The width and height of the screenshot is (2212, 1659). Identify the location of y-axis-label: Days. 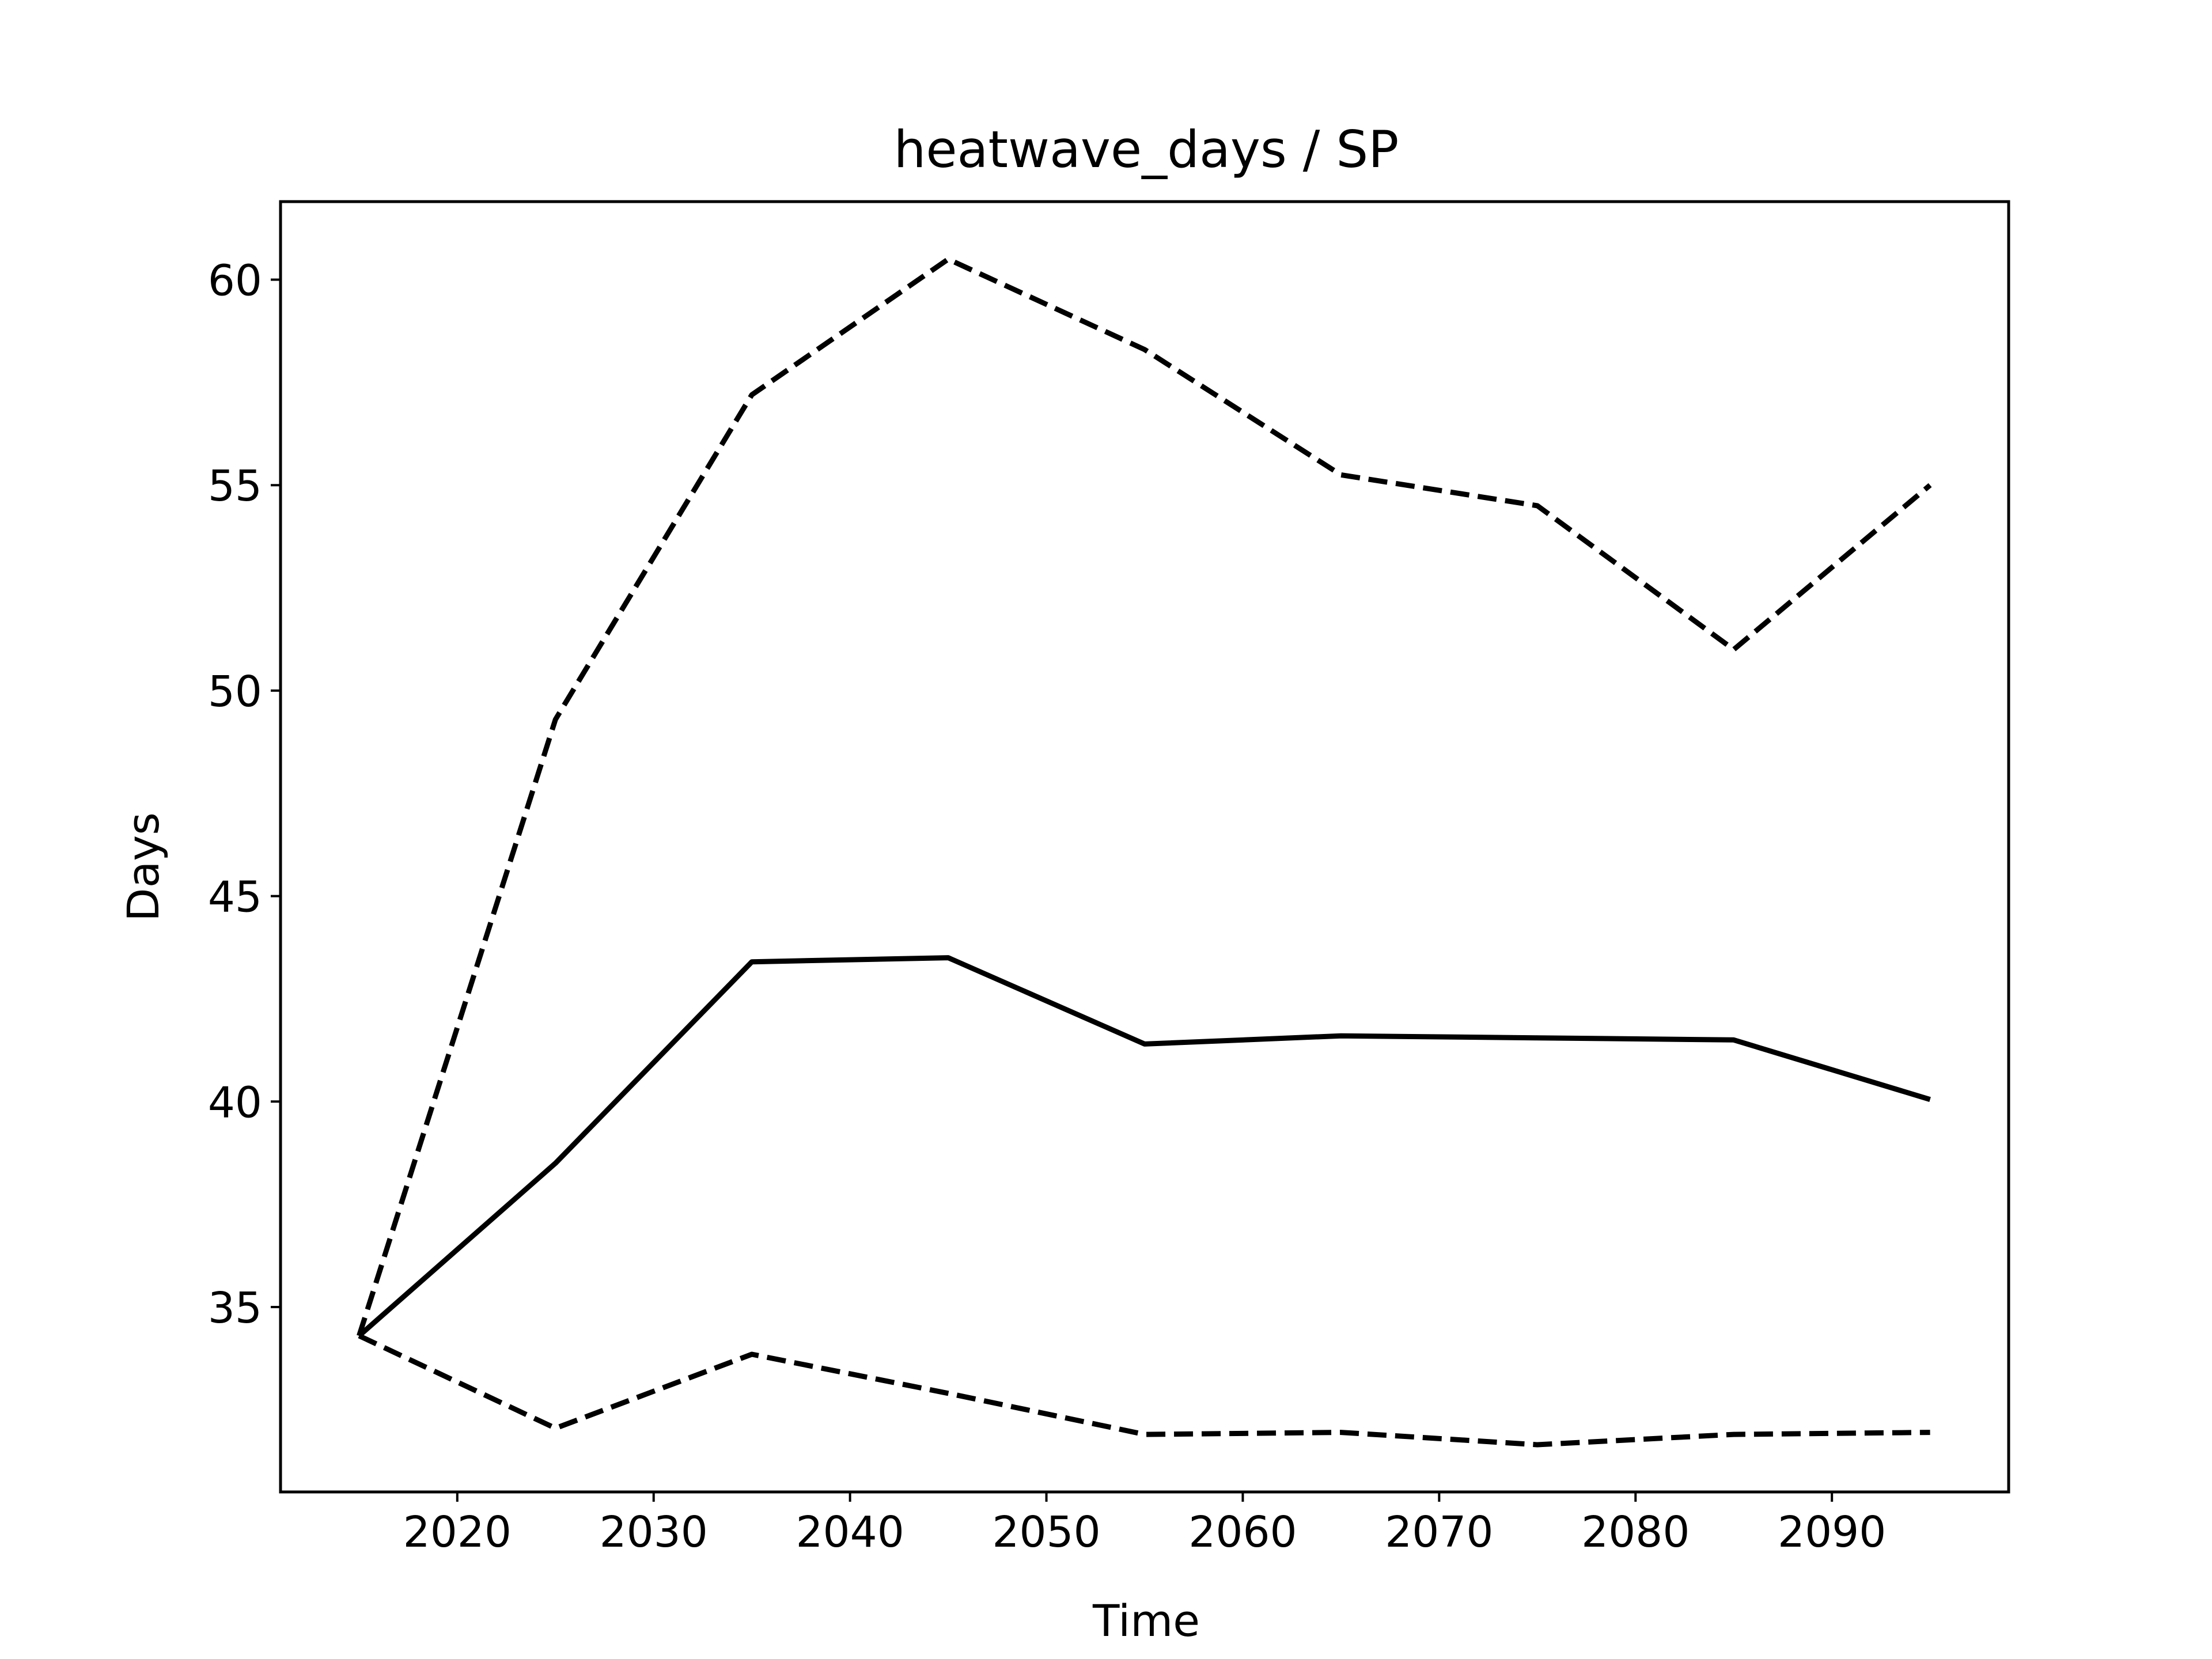
(143, 867).